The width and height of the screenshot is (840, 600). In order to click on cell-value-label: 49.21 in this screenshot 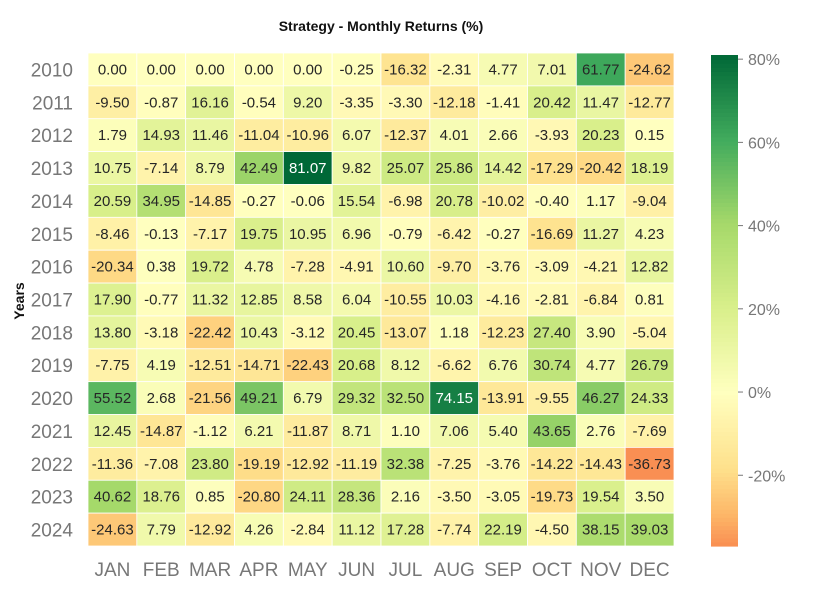, I will do `click(259, 398)`.